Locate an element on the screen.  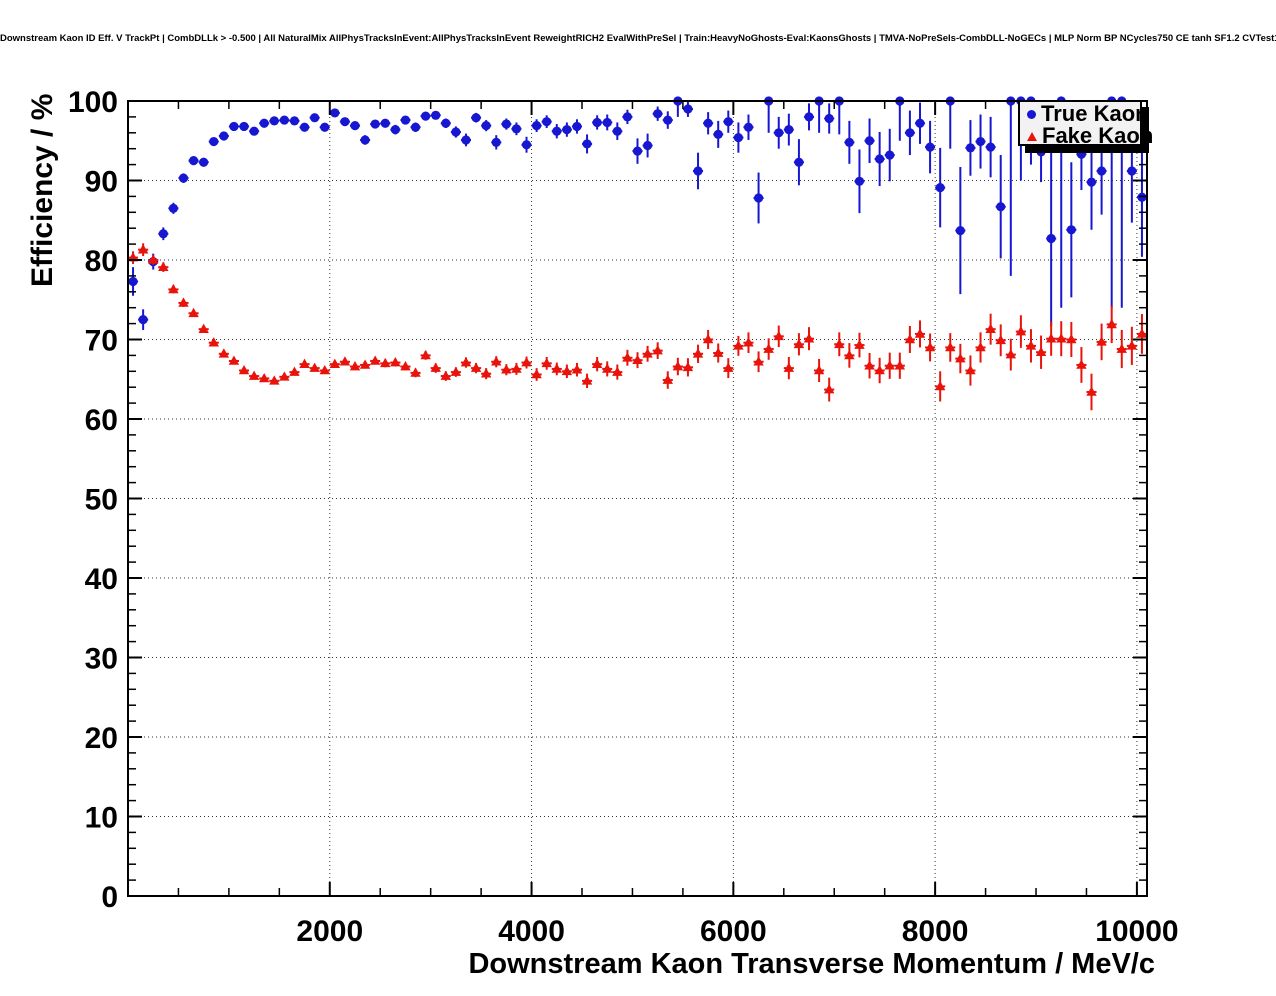
x-tick-label: 4000 is located at coordinates (531, 931).